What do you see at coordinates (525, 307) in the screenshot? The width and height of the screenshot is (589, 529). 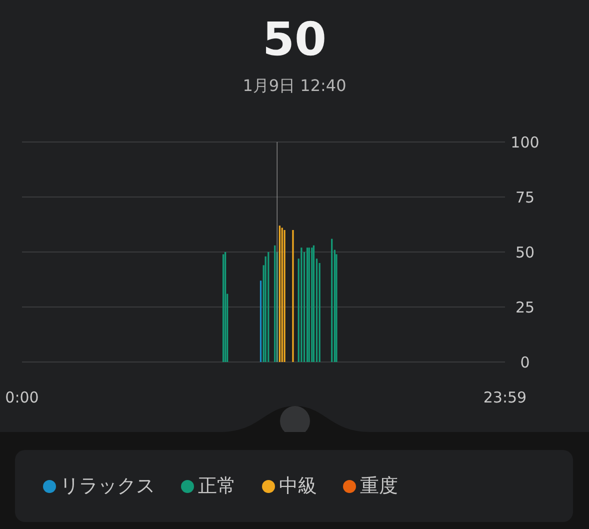 I see `y-tick-label: 25` at bounding box center [525, 307].